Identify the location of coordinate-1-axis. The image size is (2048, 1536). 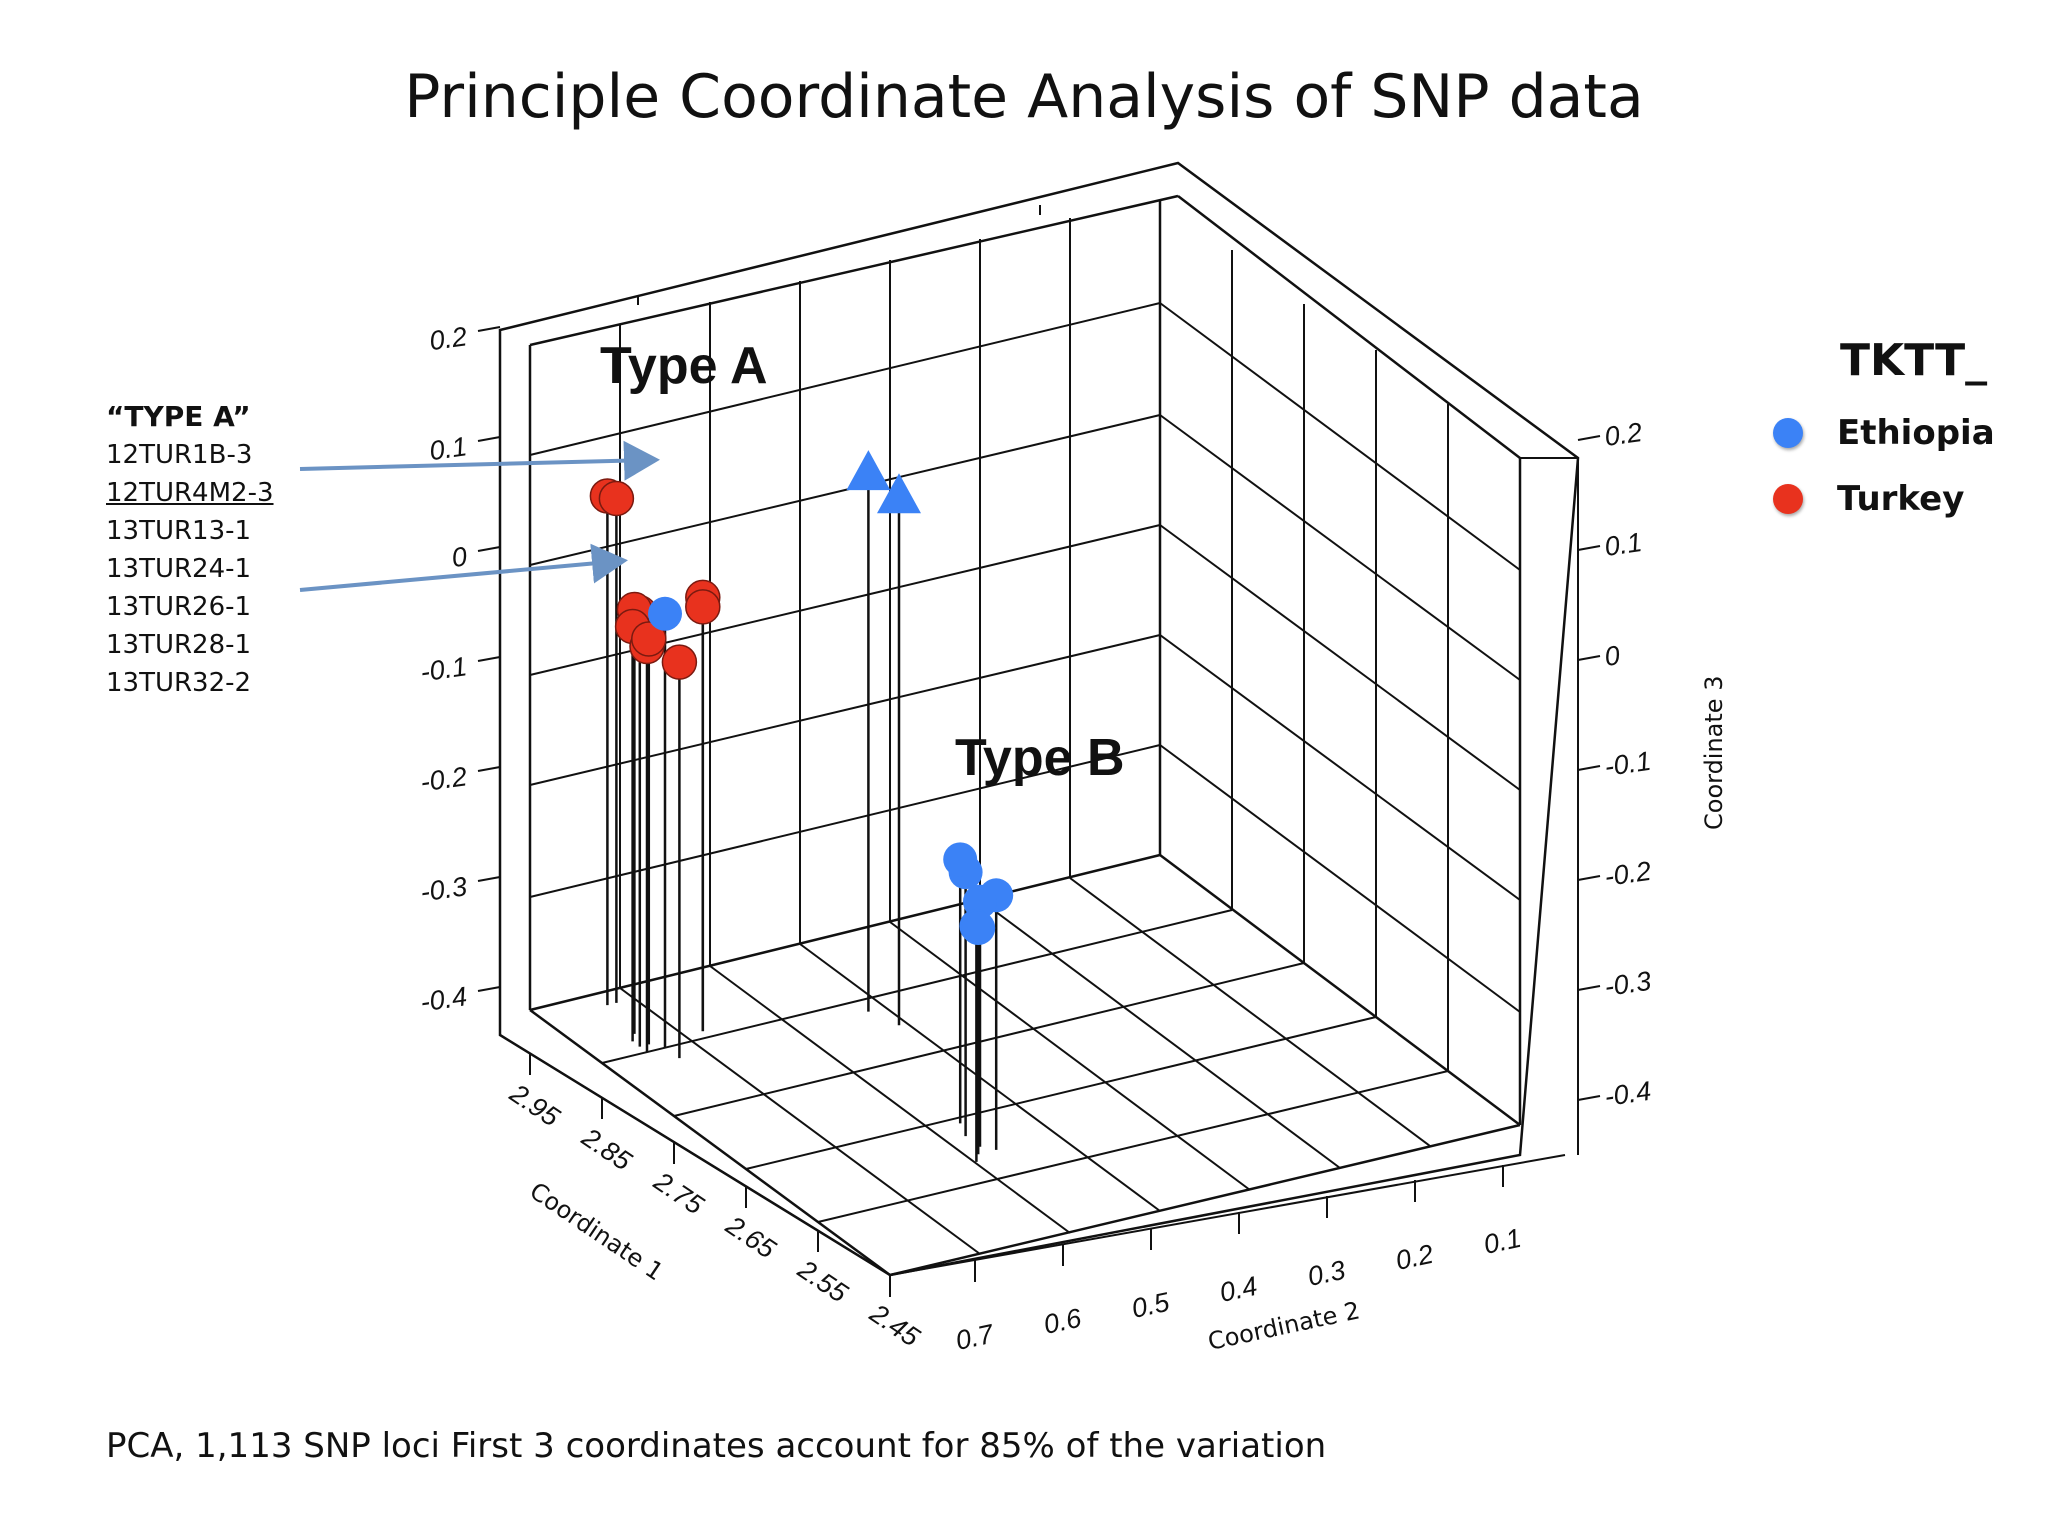
(695, 1165).